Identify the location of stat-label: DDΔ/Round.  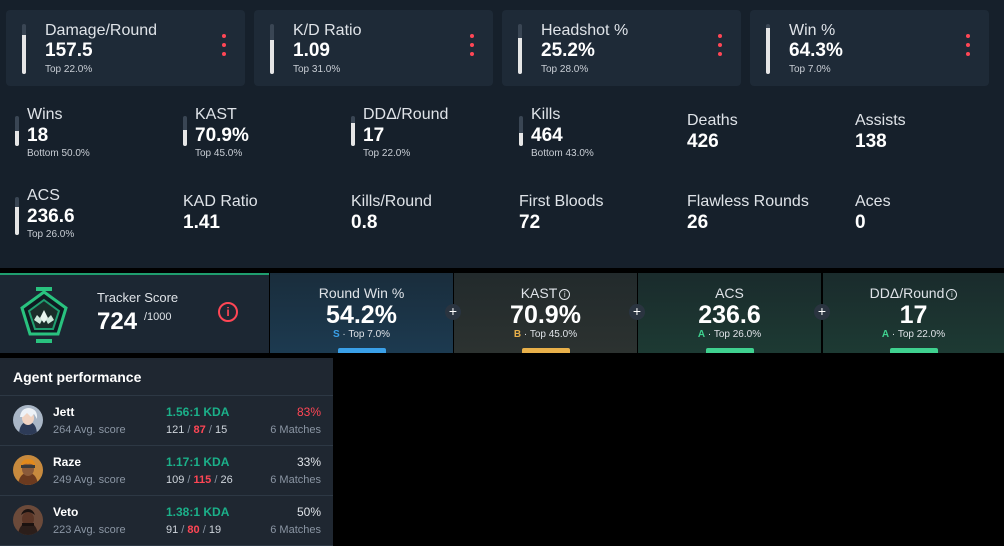
(406, 114).